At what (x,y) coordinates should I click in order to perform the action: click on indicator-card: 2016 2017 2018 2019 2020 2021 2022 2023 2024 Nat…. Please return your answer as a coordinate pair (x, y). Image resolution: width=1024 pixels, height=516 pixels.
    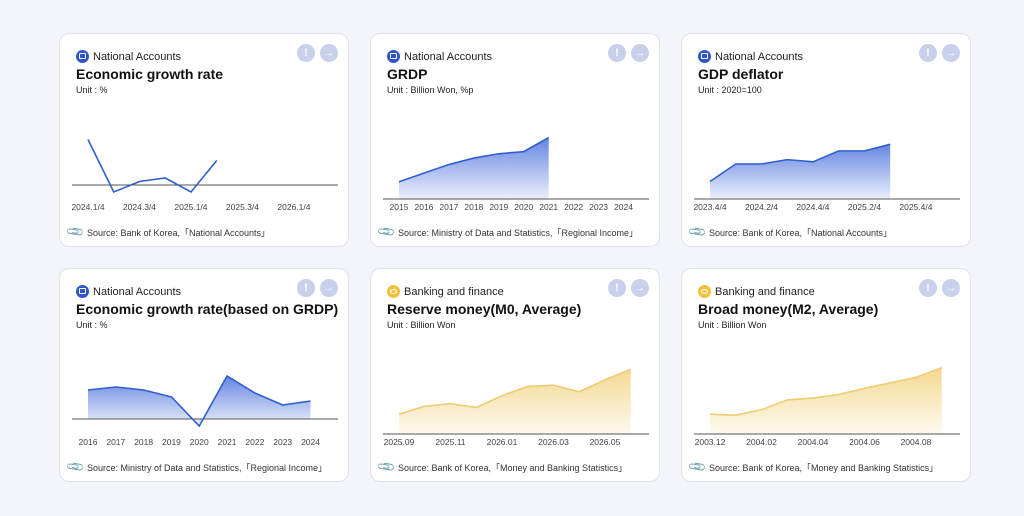
    Looking at the image, I should click on (204, 375).